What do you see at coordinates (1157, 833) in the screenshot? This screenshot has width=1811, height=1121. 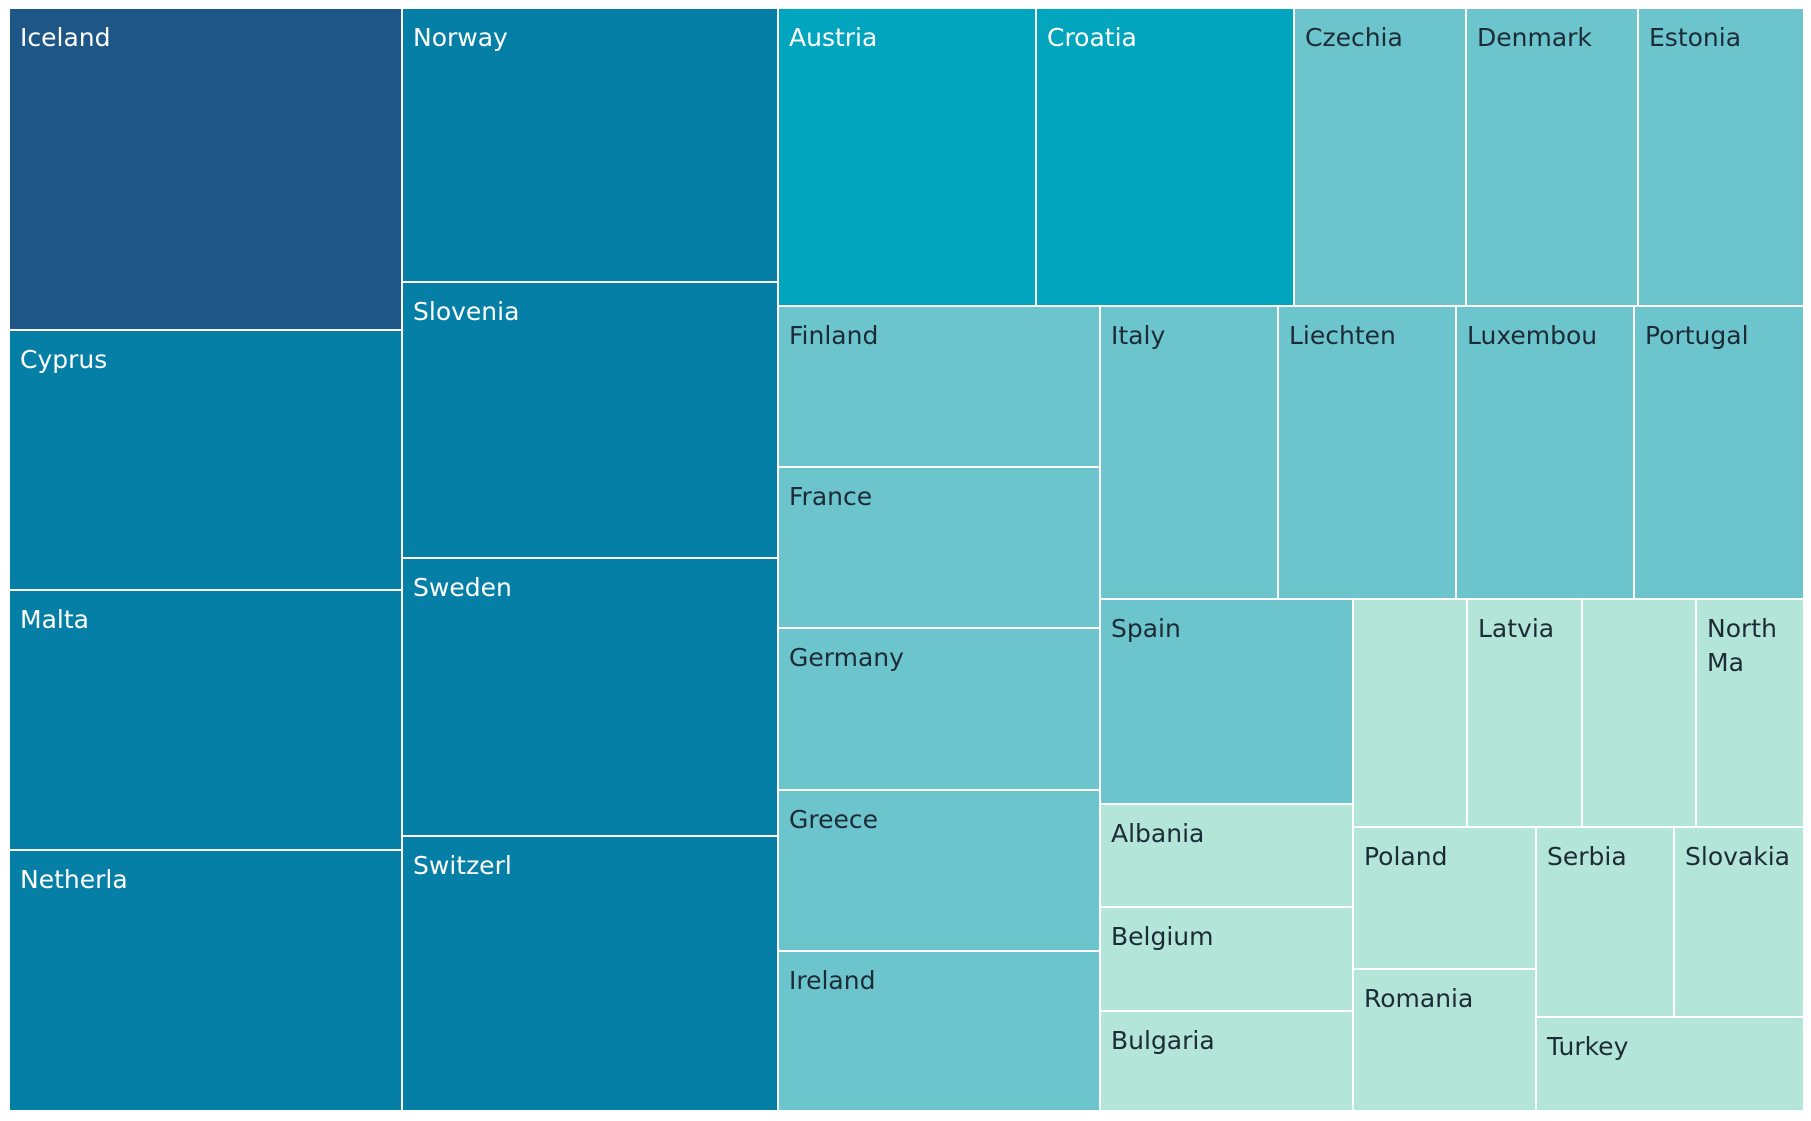 I see `treemap-label-albania: Albania` at bounding box center [1157, 833].